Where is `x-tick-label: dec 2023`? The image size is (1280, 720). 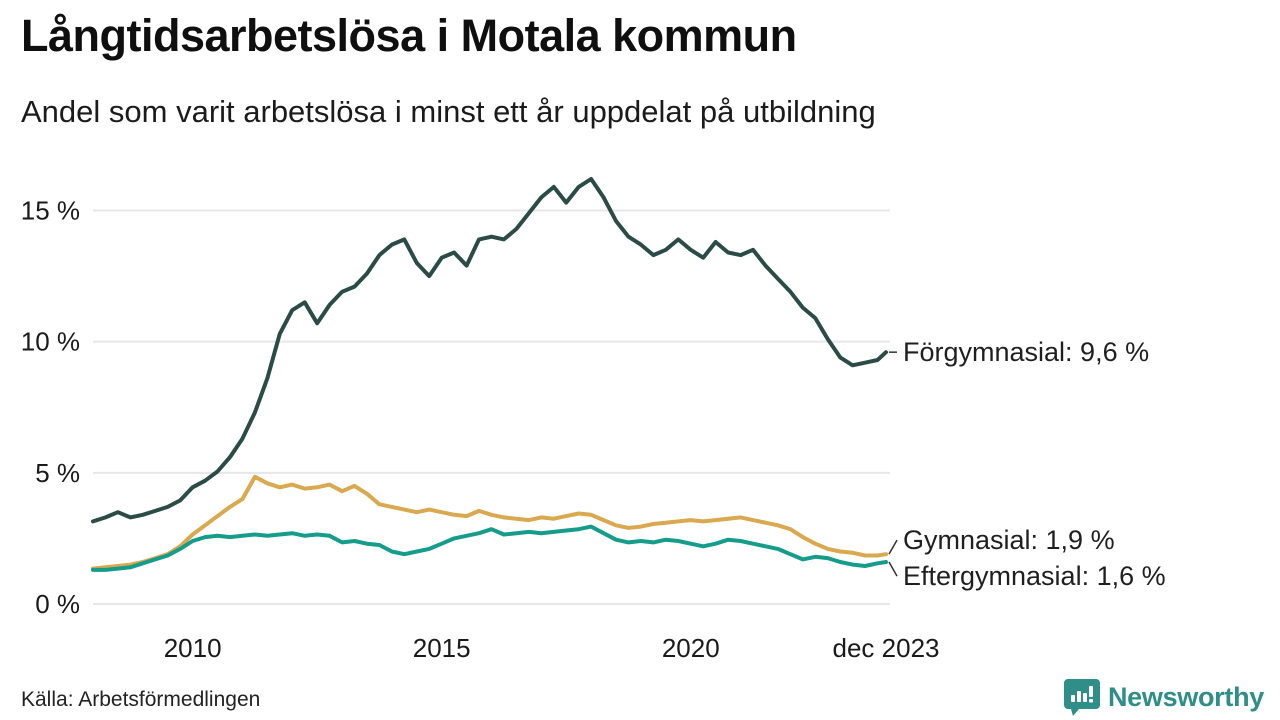
x-tick-label: dec 2023 is located at coordinates (886, 648).